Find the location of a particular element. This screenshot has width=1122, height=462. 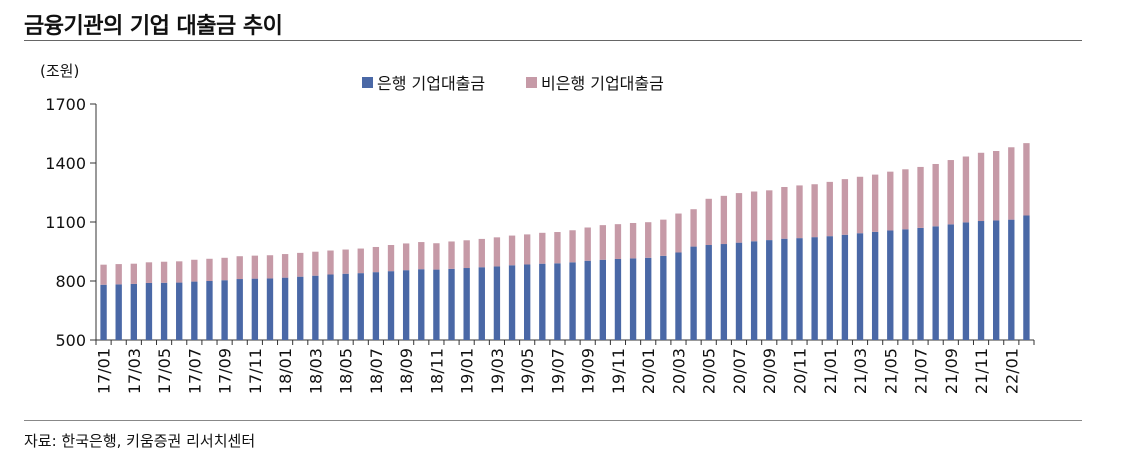

x-tick-label: 21/07 is located at coordinates (921, 371).